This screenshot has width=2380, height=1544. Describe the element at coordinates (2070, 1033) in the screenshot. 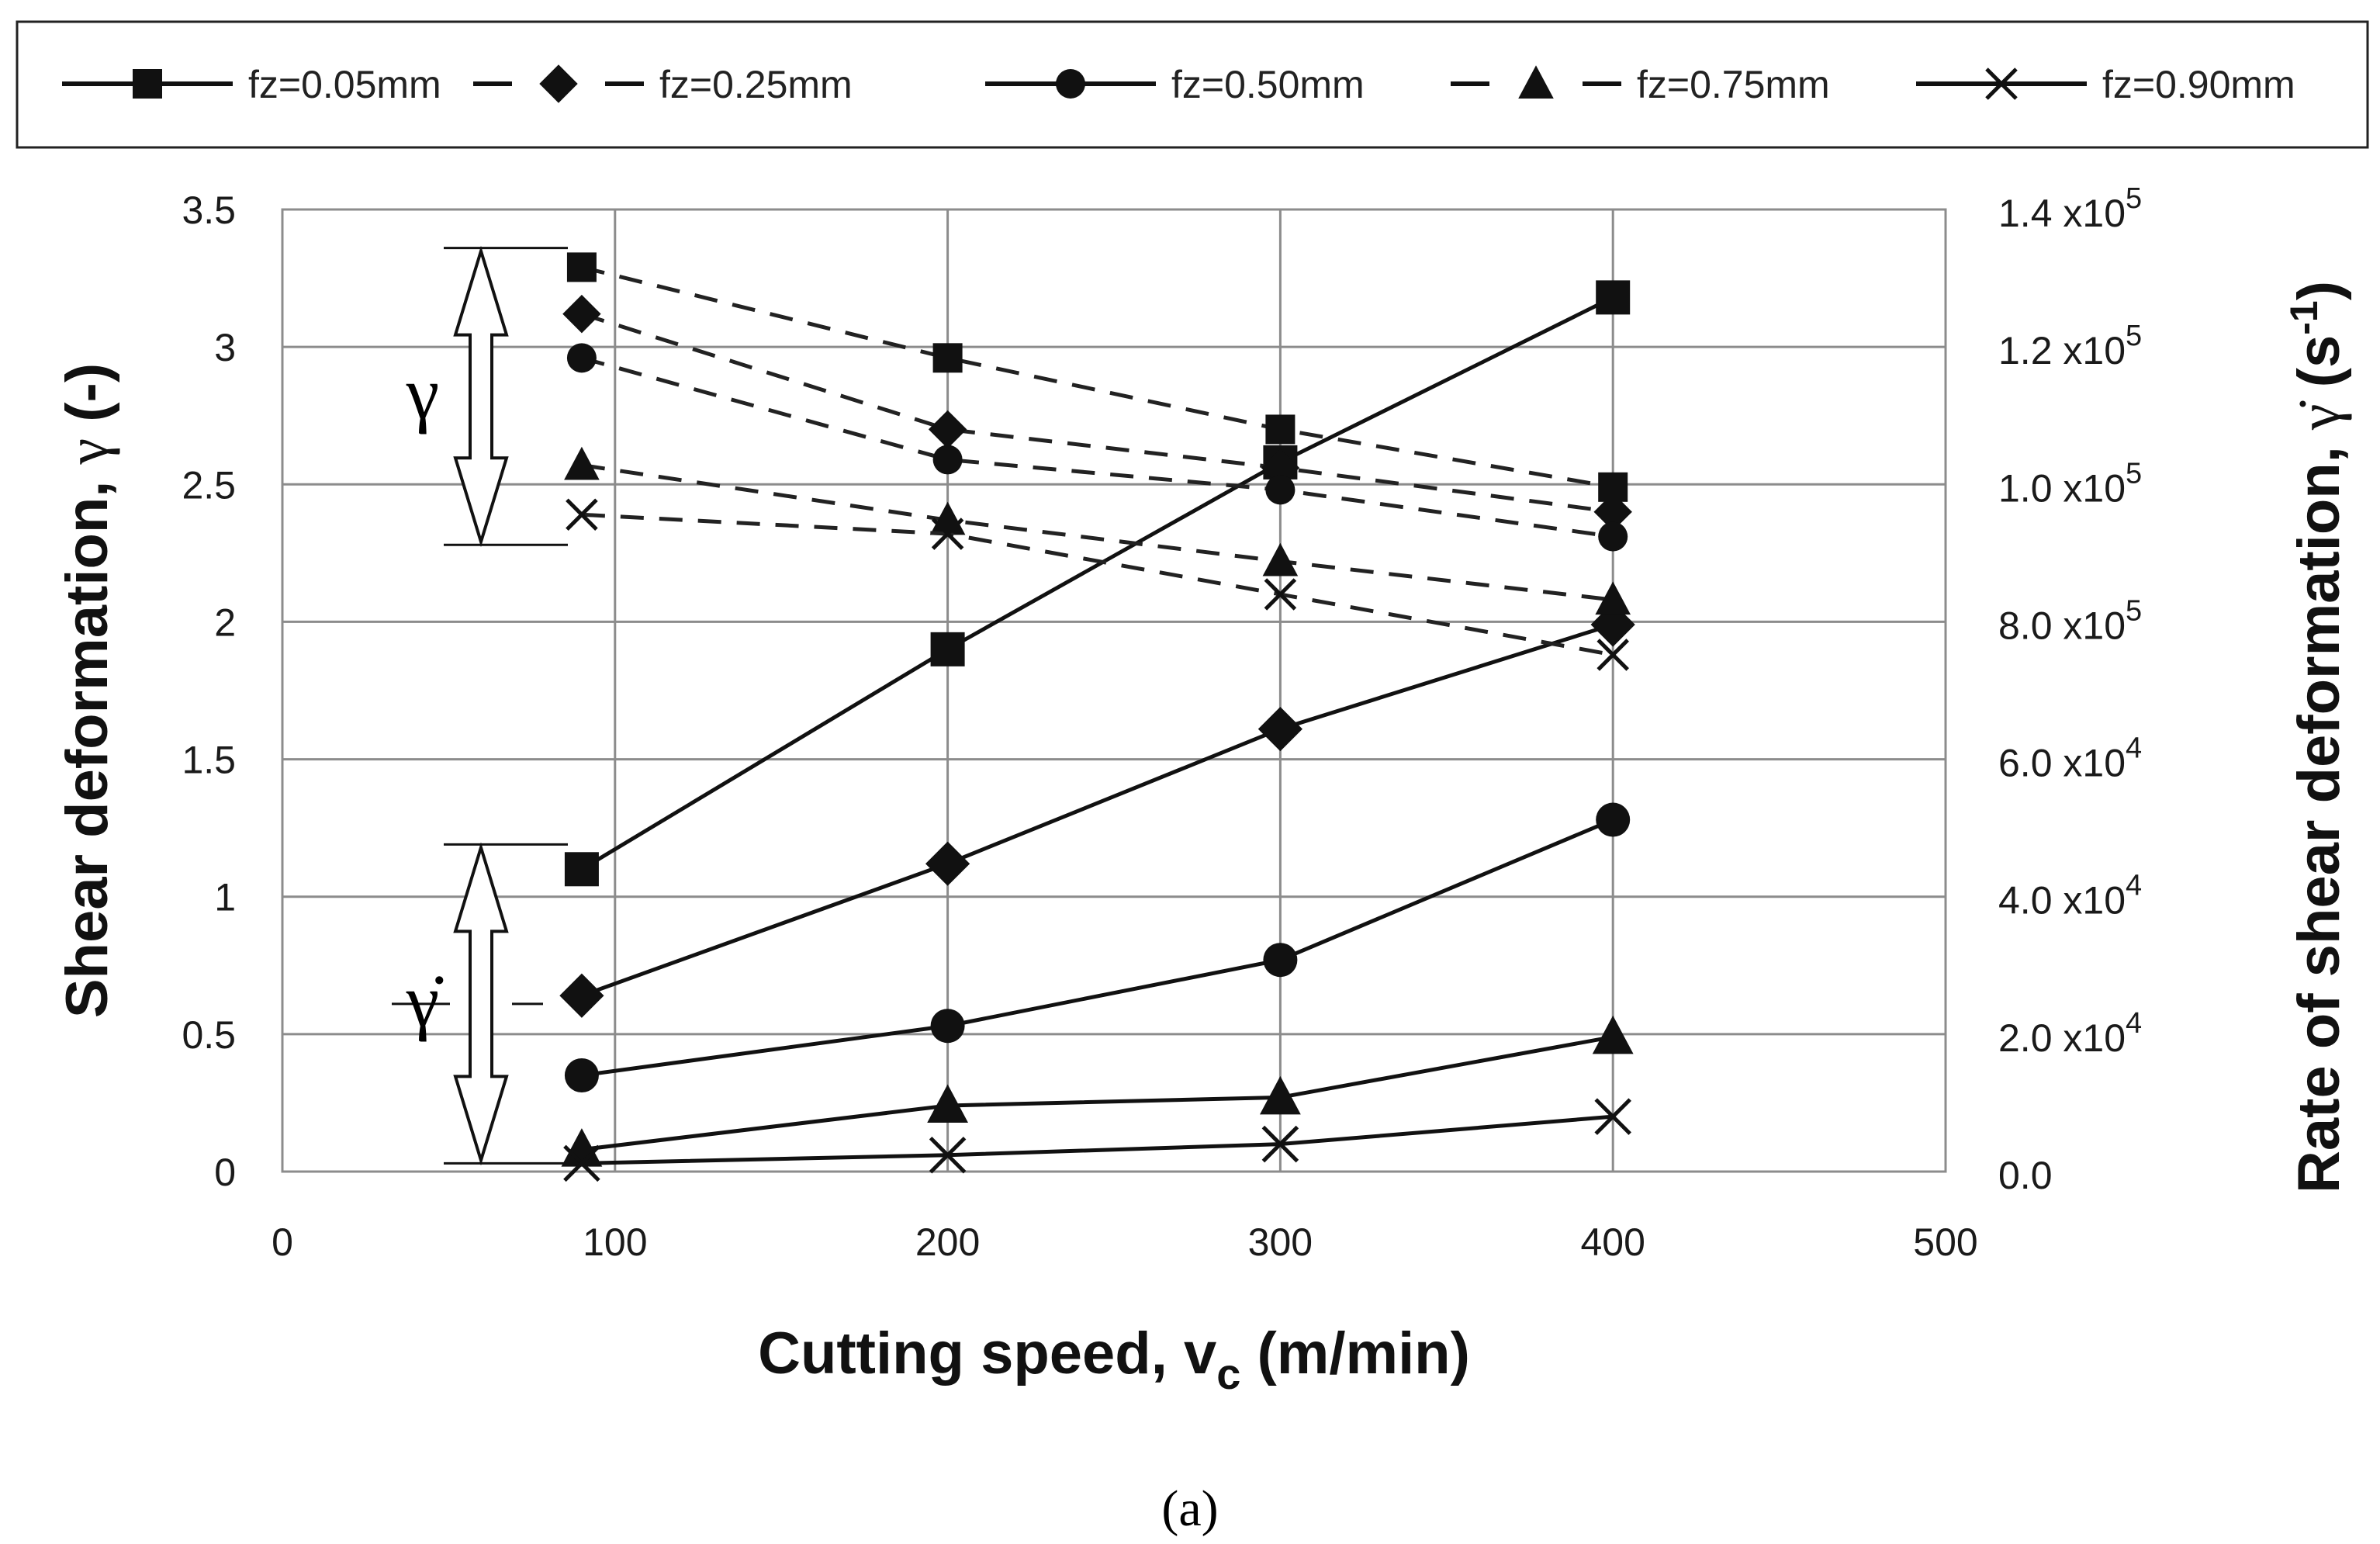

I see `y2-tick-label: 2.0 x10⁴` at that location.